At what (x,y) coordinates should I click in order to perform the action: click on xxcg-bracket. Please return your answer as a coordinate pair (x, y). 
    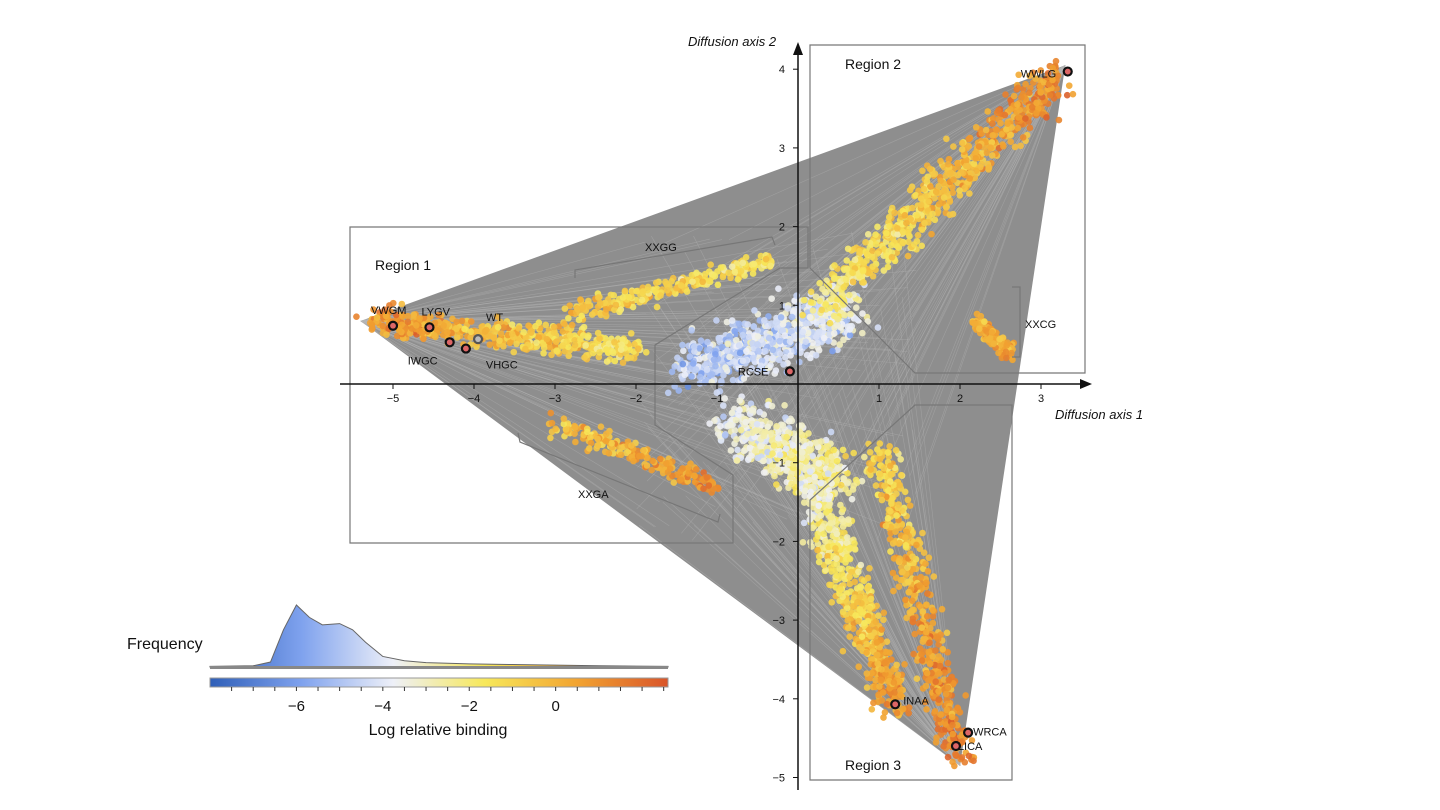
    Looking at the image, I should click on (1016, 322).